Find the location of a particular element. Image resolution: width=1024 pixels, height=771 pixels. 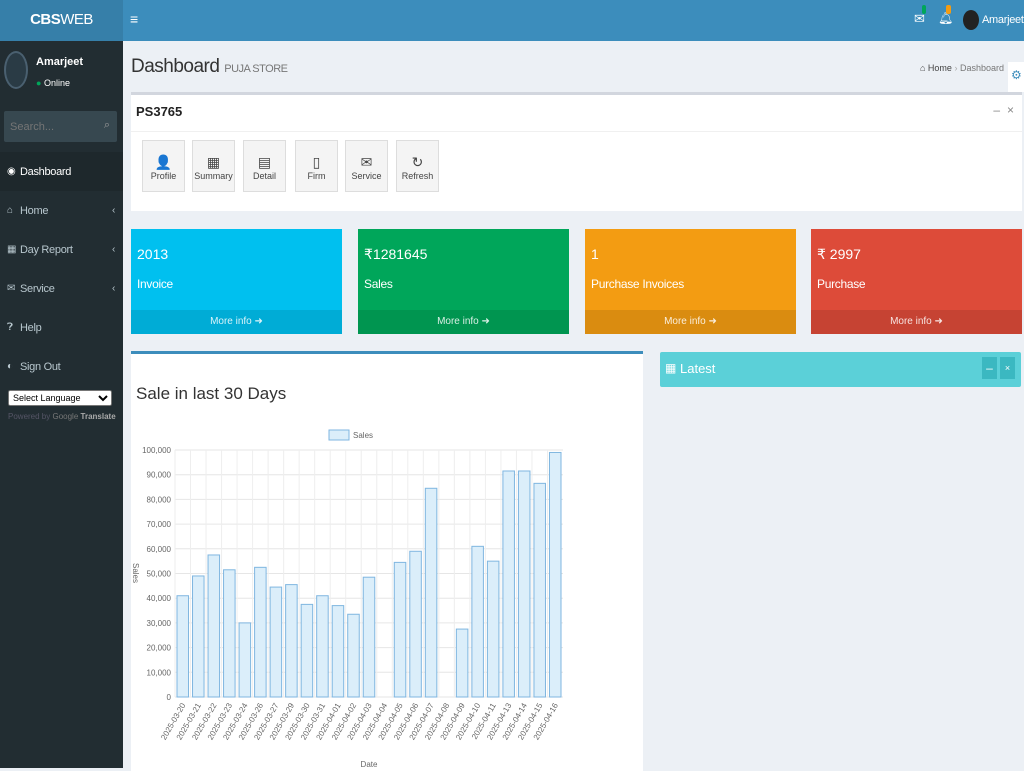

google-translate-credit: Powered by Google Translate is located at coordinates (62, 416).